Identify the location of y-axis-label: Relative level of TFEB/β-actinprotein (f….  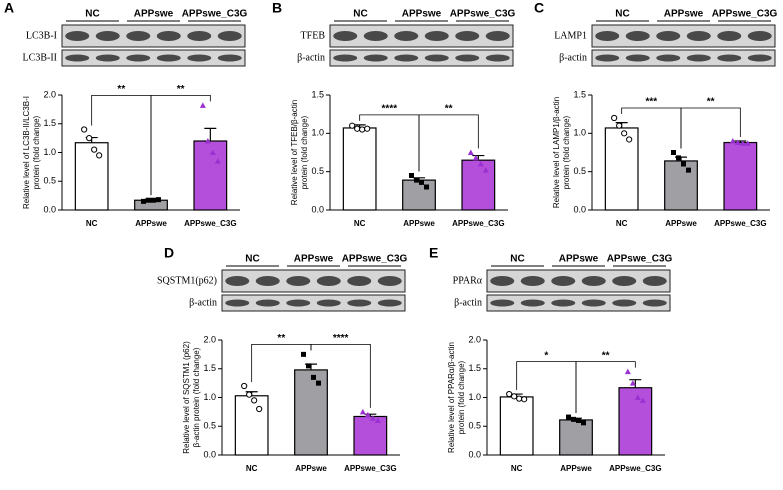
(299, 152).